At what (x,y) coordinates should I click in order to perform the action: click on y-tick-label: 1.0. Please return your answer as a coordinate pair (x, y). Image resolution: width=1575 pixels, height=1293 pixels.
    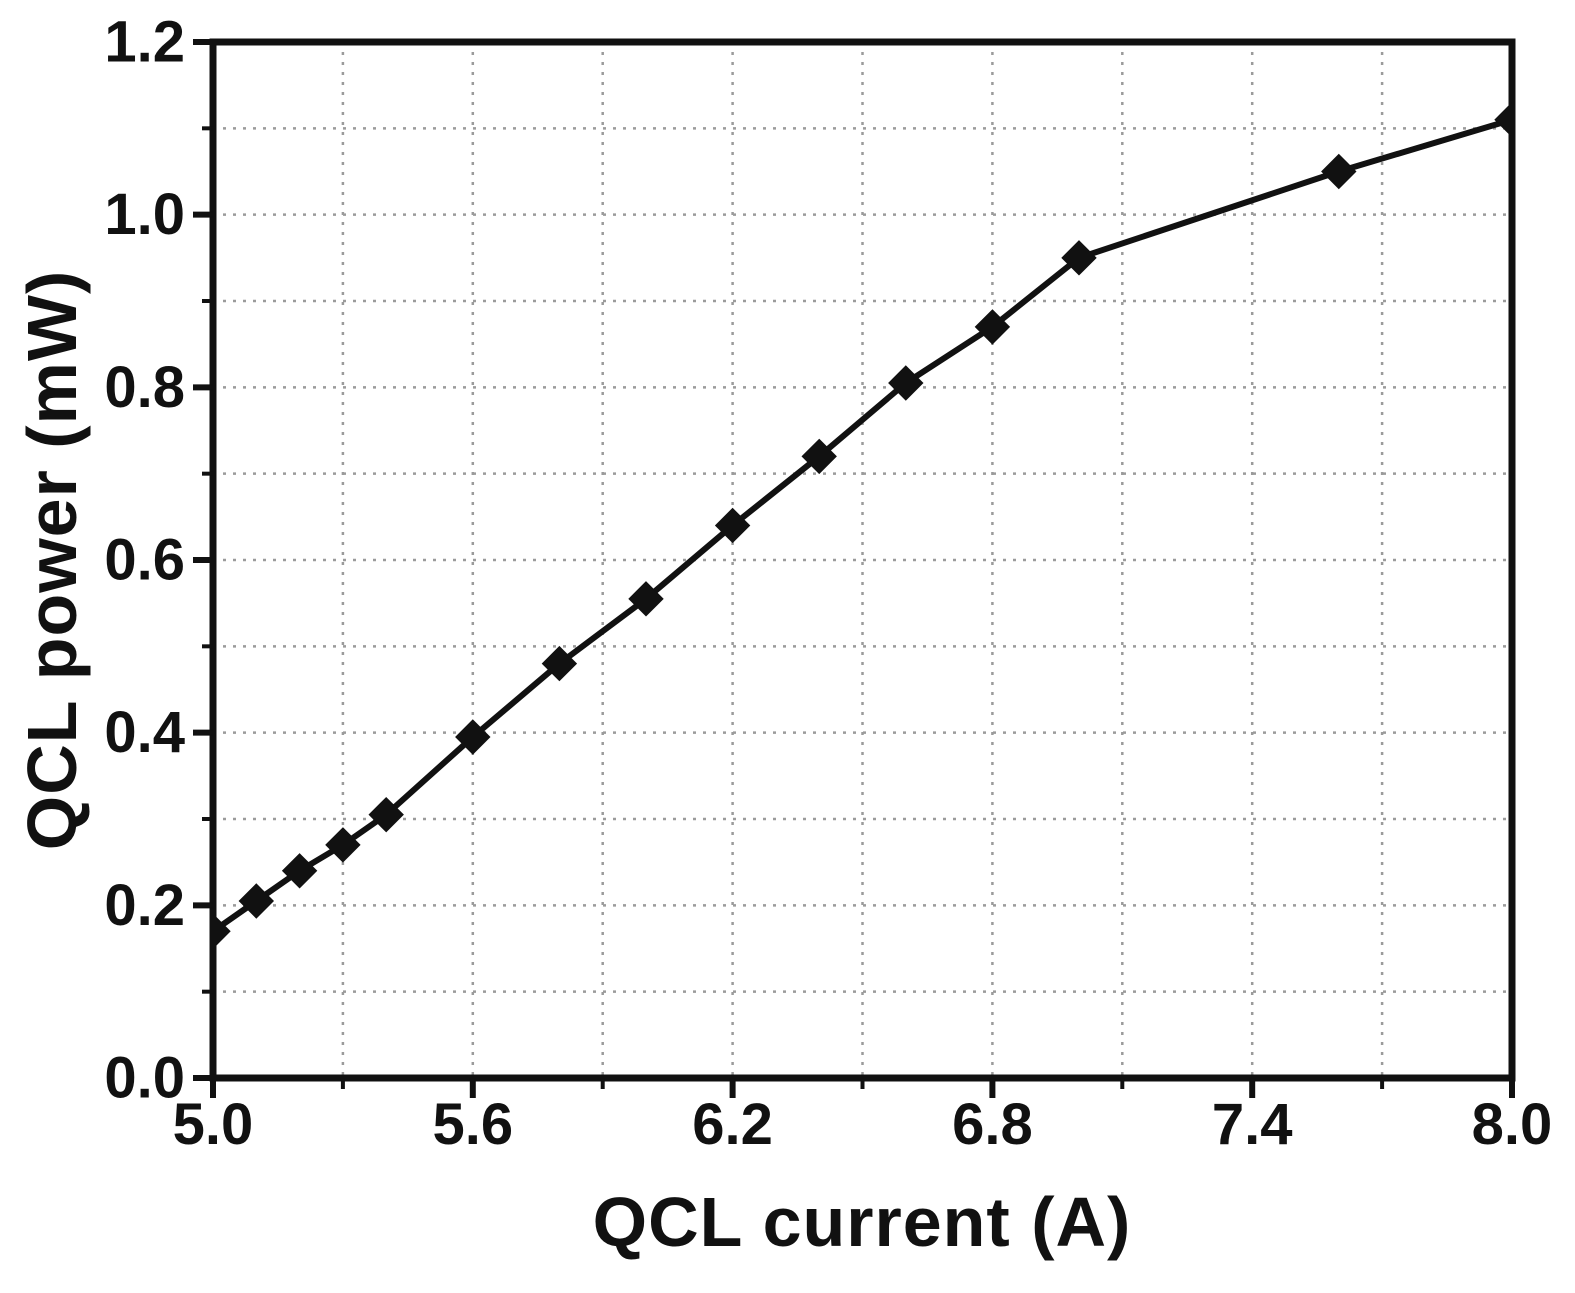
    Looking at the image, I should click on (144, 214).